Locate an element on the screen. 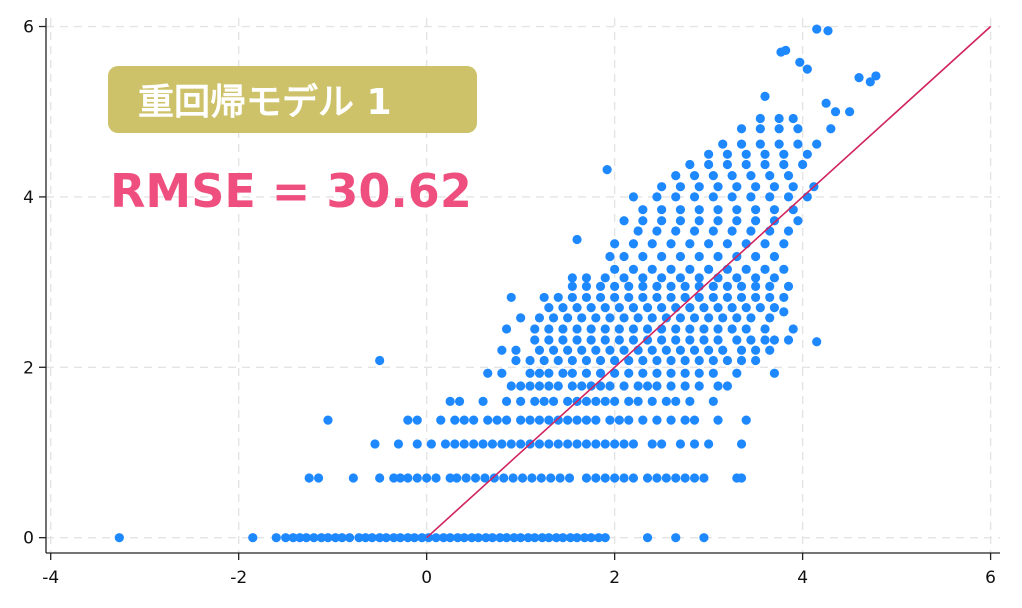  model-badge is located at coordinates (292, 99).